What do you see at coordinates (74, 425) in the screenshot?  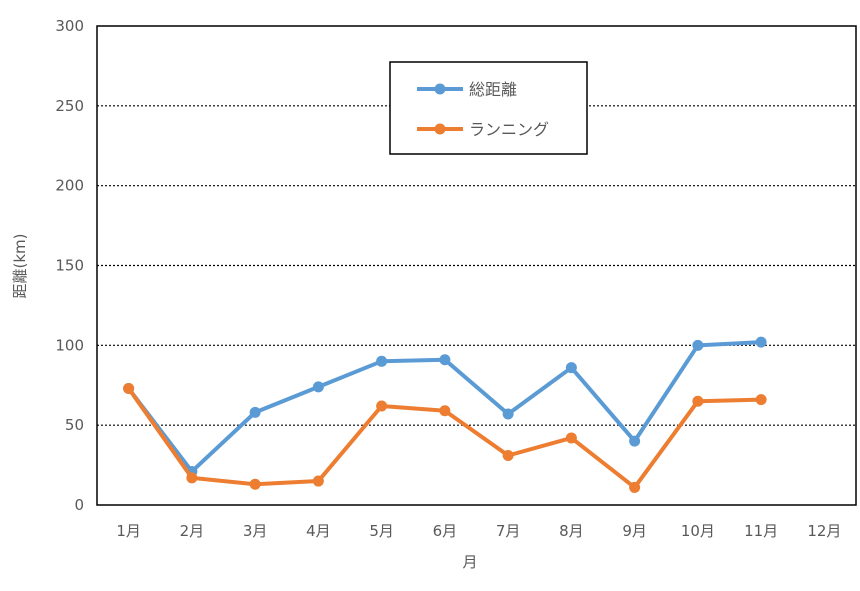 I see `y-tick-label: 50` at bounding box center [74, 425].